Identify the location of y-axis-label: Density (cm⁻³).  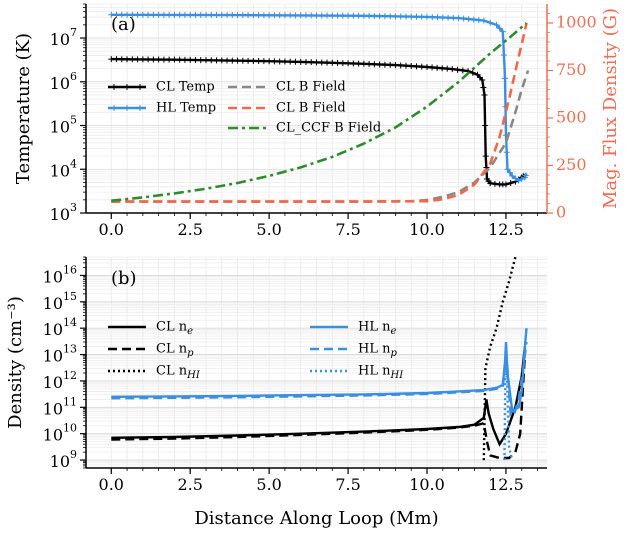
(15, 362).